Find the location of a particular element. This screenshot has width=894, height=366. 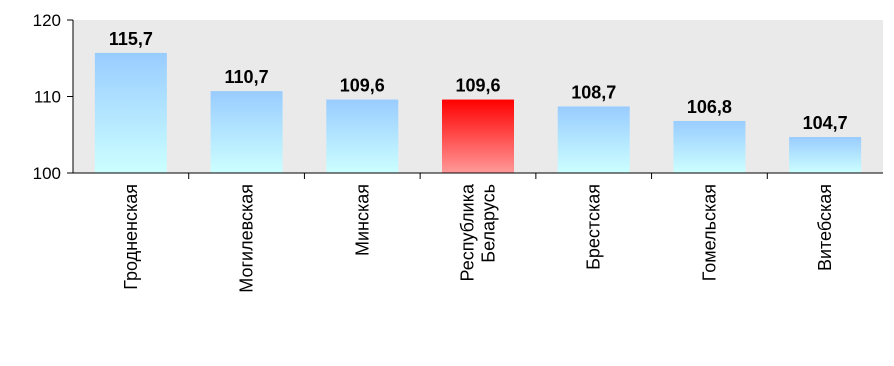

data-label: 104,7 is located at coordinates (825, 123).